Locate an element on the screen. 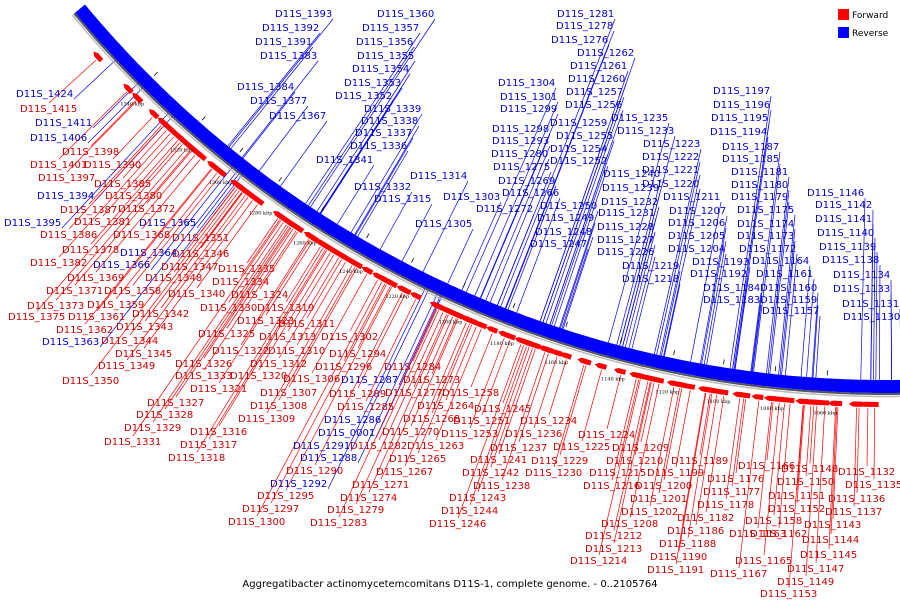  feature-label: D11S_1161 is located at coordinates (784, 274).